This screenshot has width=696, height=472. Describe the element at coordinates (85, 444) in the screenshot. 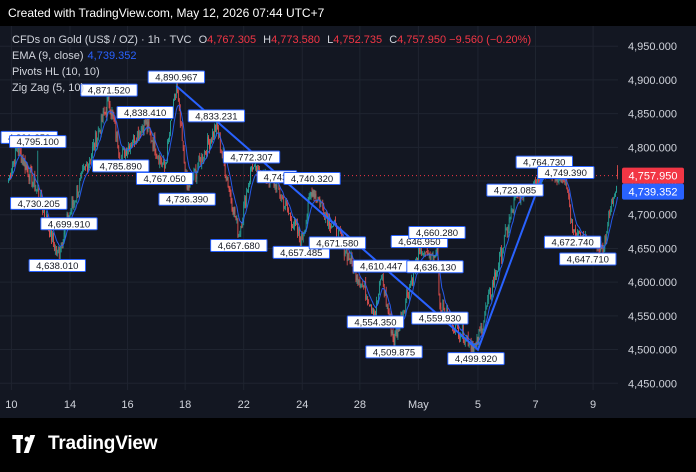

I see `tradingview-logo: TradingView` at that location.